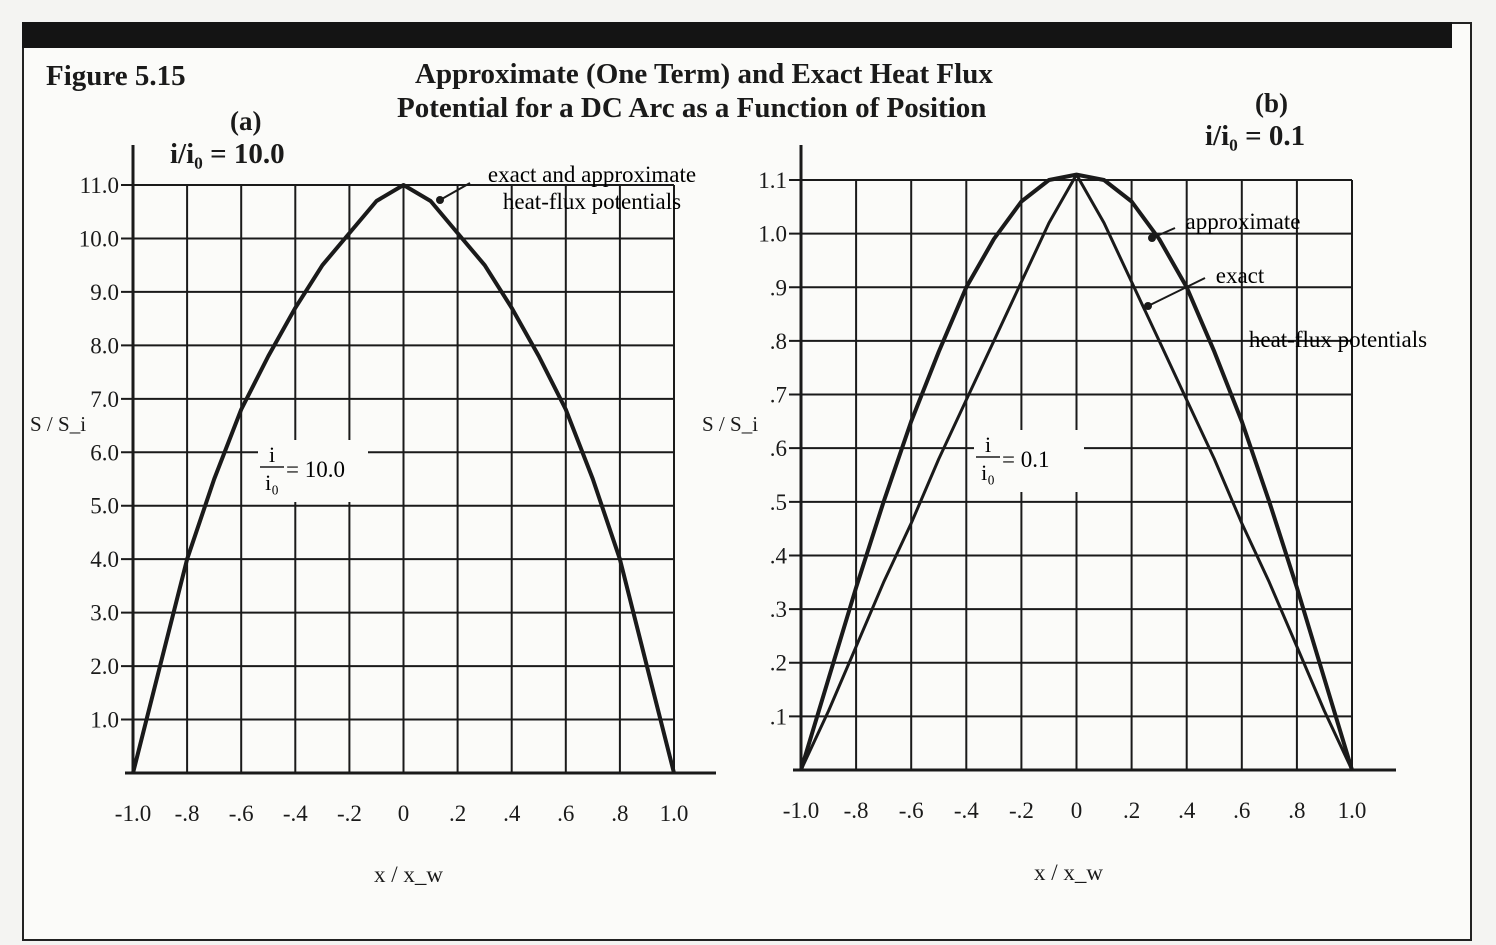 The image size is (1496, 945). Describe the element at coordinates (116, 76) in the screenshot. I see `figure-label: Figure 5.15` at that location.